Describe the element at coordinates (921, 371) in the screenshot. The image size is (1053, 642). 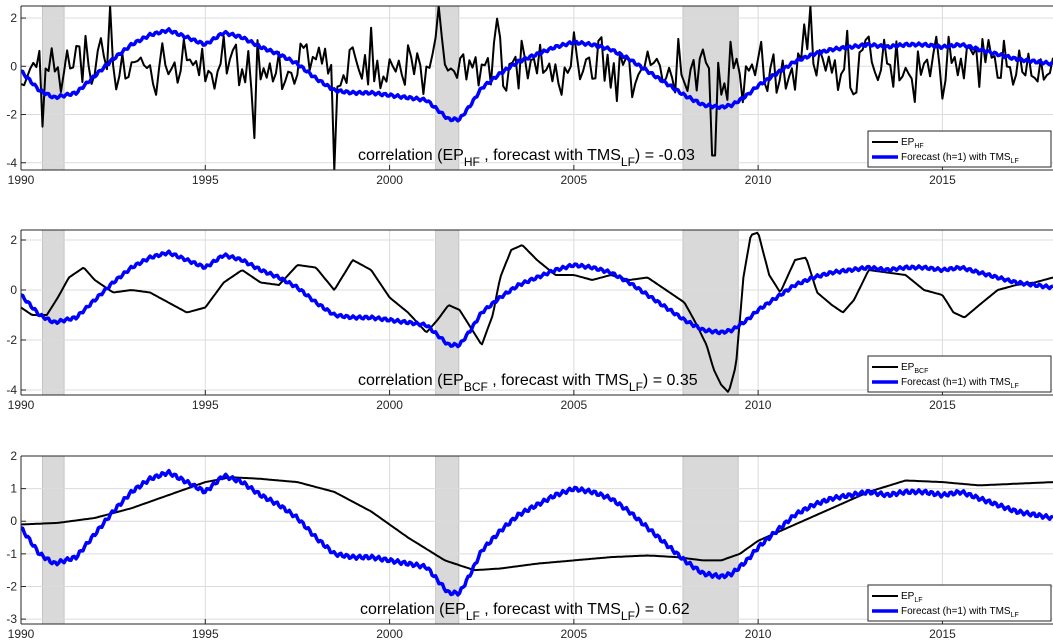
I see `legend-subscript: BCF` at that location.